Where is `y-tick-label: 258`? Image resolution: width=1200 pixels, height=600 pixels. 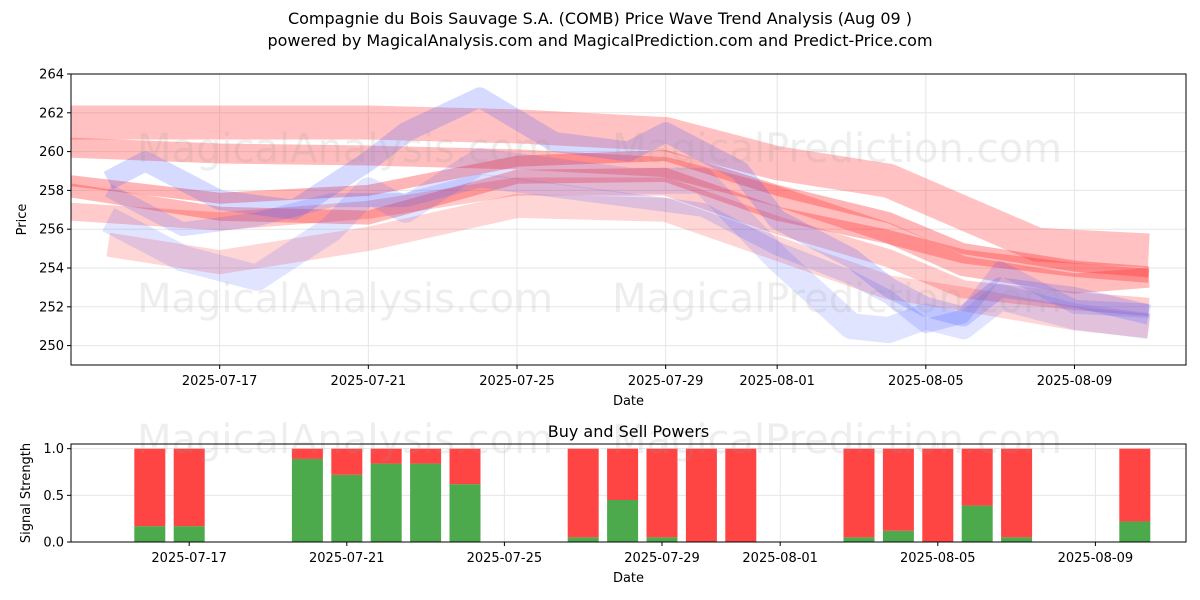
y-tick-label: 258 is located at coordinates (51, 191).